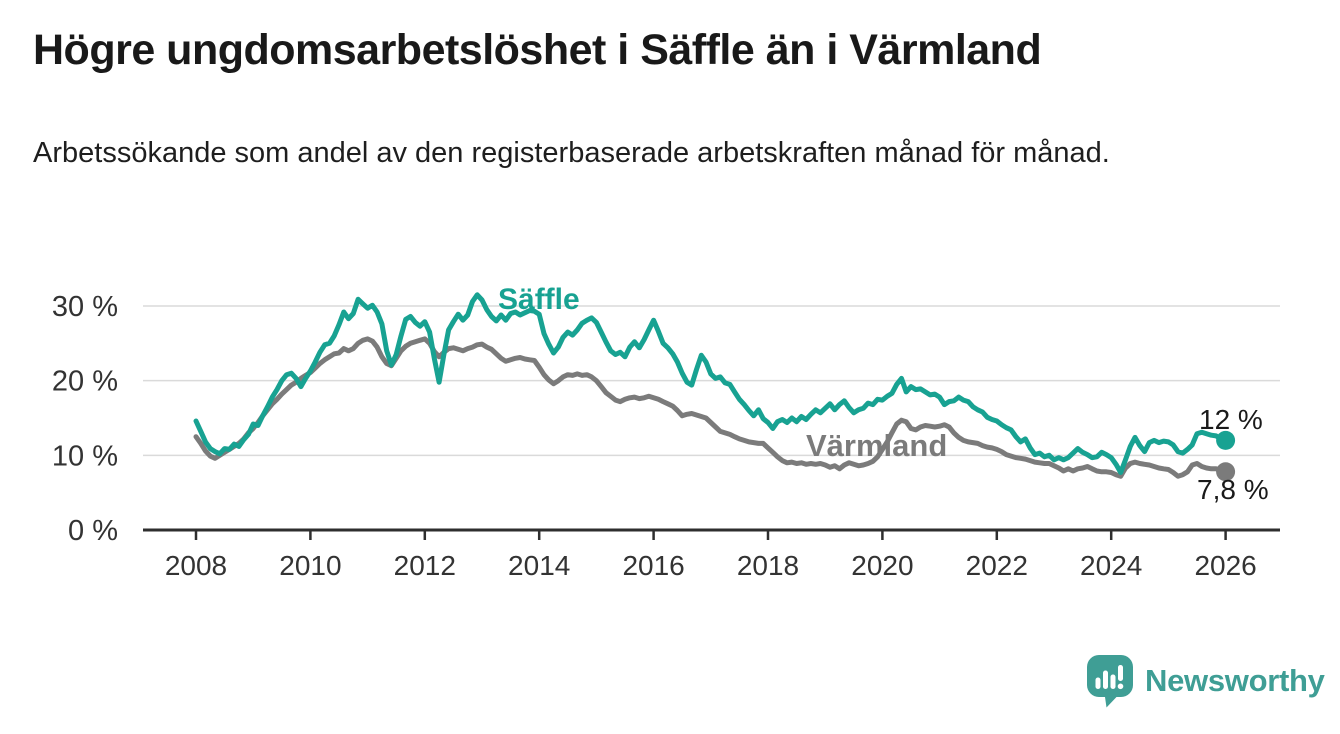  Describe the element at coordinates (85, 382) in the screenshot. I see `y-tick-label: 20 %` at that location.